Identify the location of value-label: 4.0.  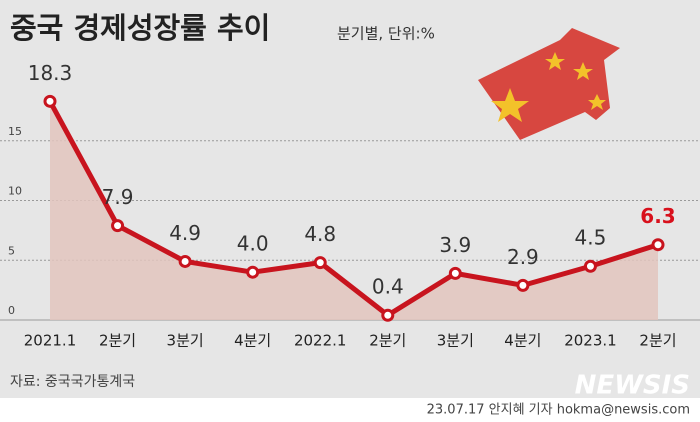
(253, 244).